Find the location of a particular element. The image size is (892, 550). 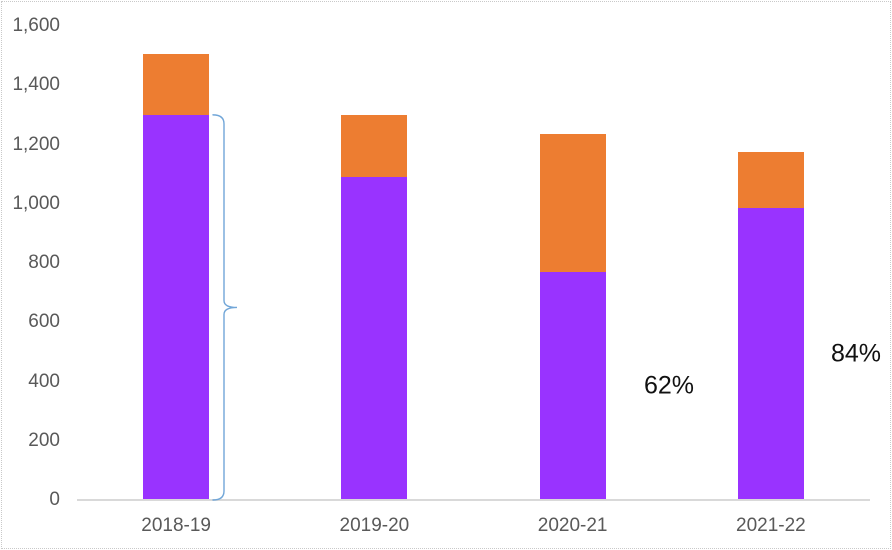

x-axis-category-label: 2019-20 is located at coordinates (374, 525).